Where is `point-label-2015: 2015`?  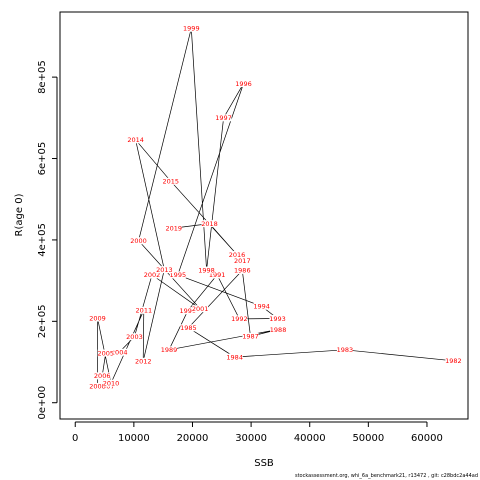
point-label-2015: 2015 is located at coordinates (171, 182).